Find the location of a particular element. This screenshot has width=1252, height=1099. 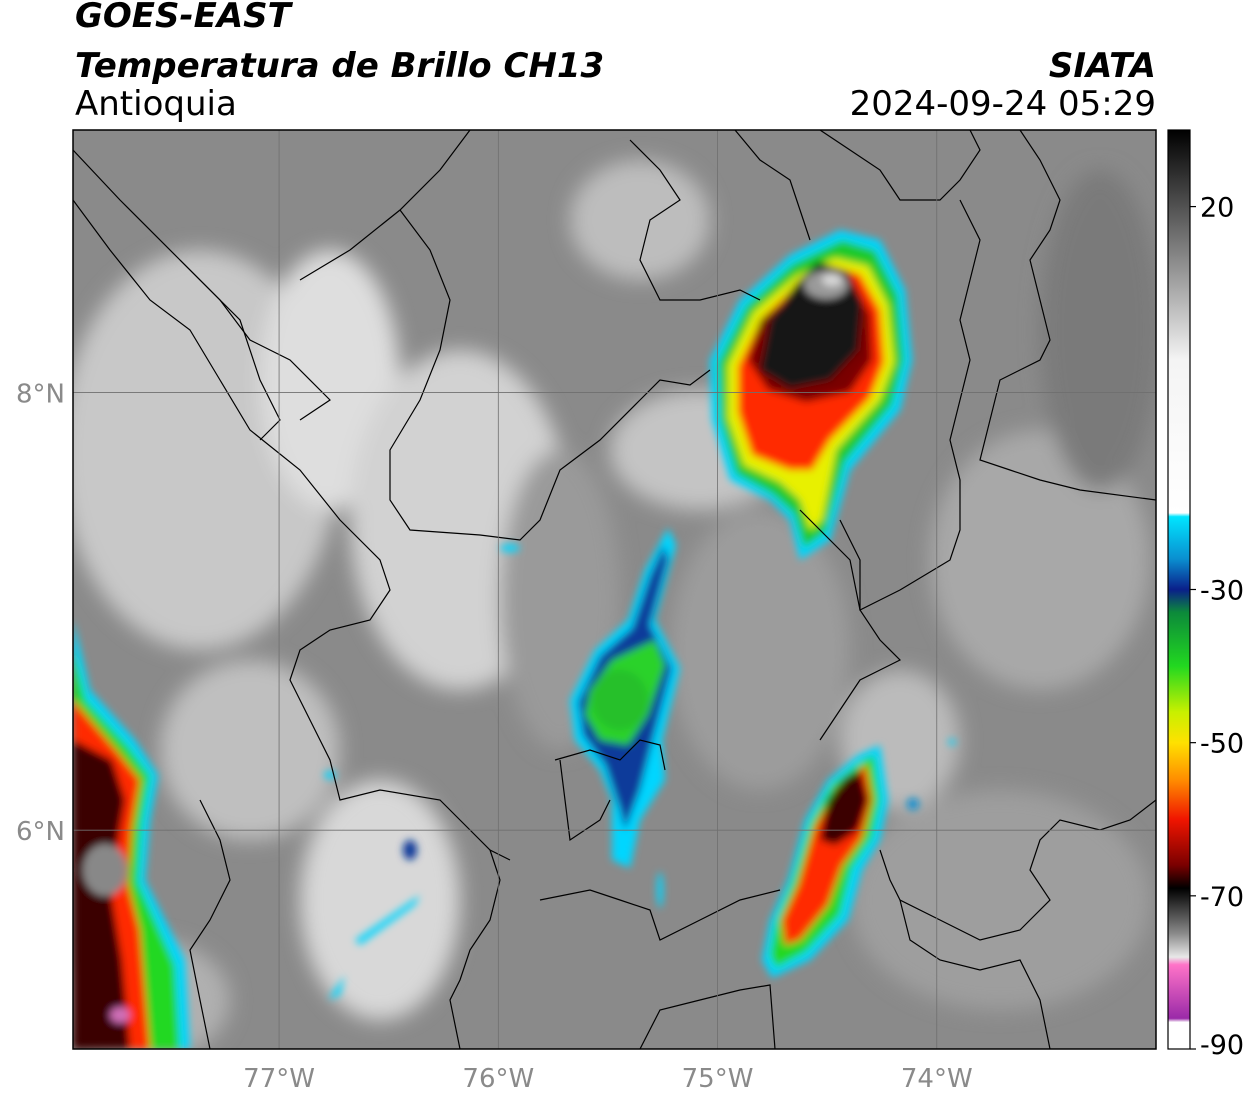

latitude-ticks: 8°N 6°N is located at coordinates (40, 614).